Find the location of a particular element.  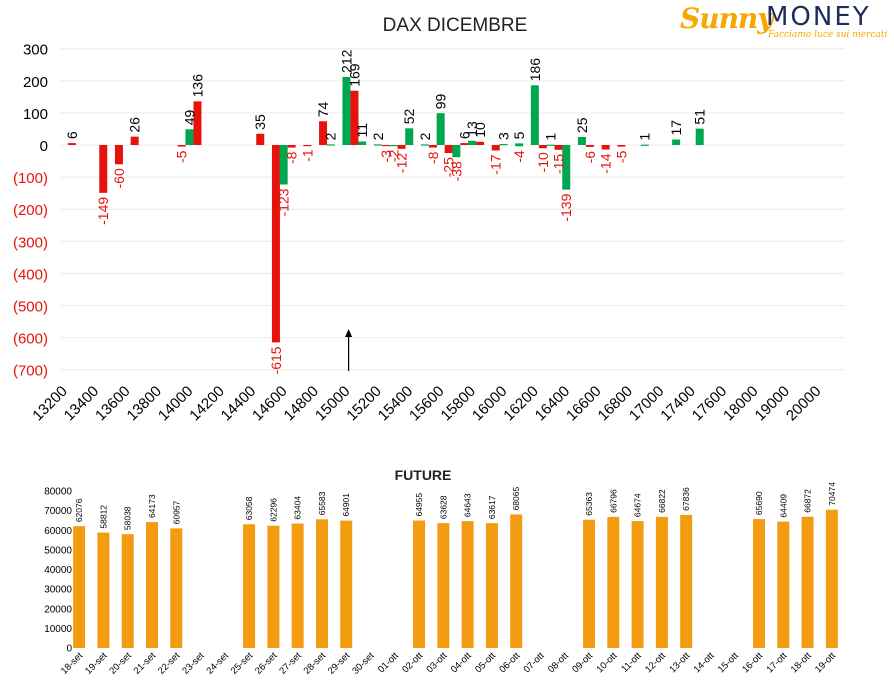

future-xtick-label: 02-ott is located at coordinates (412, 662).